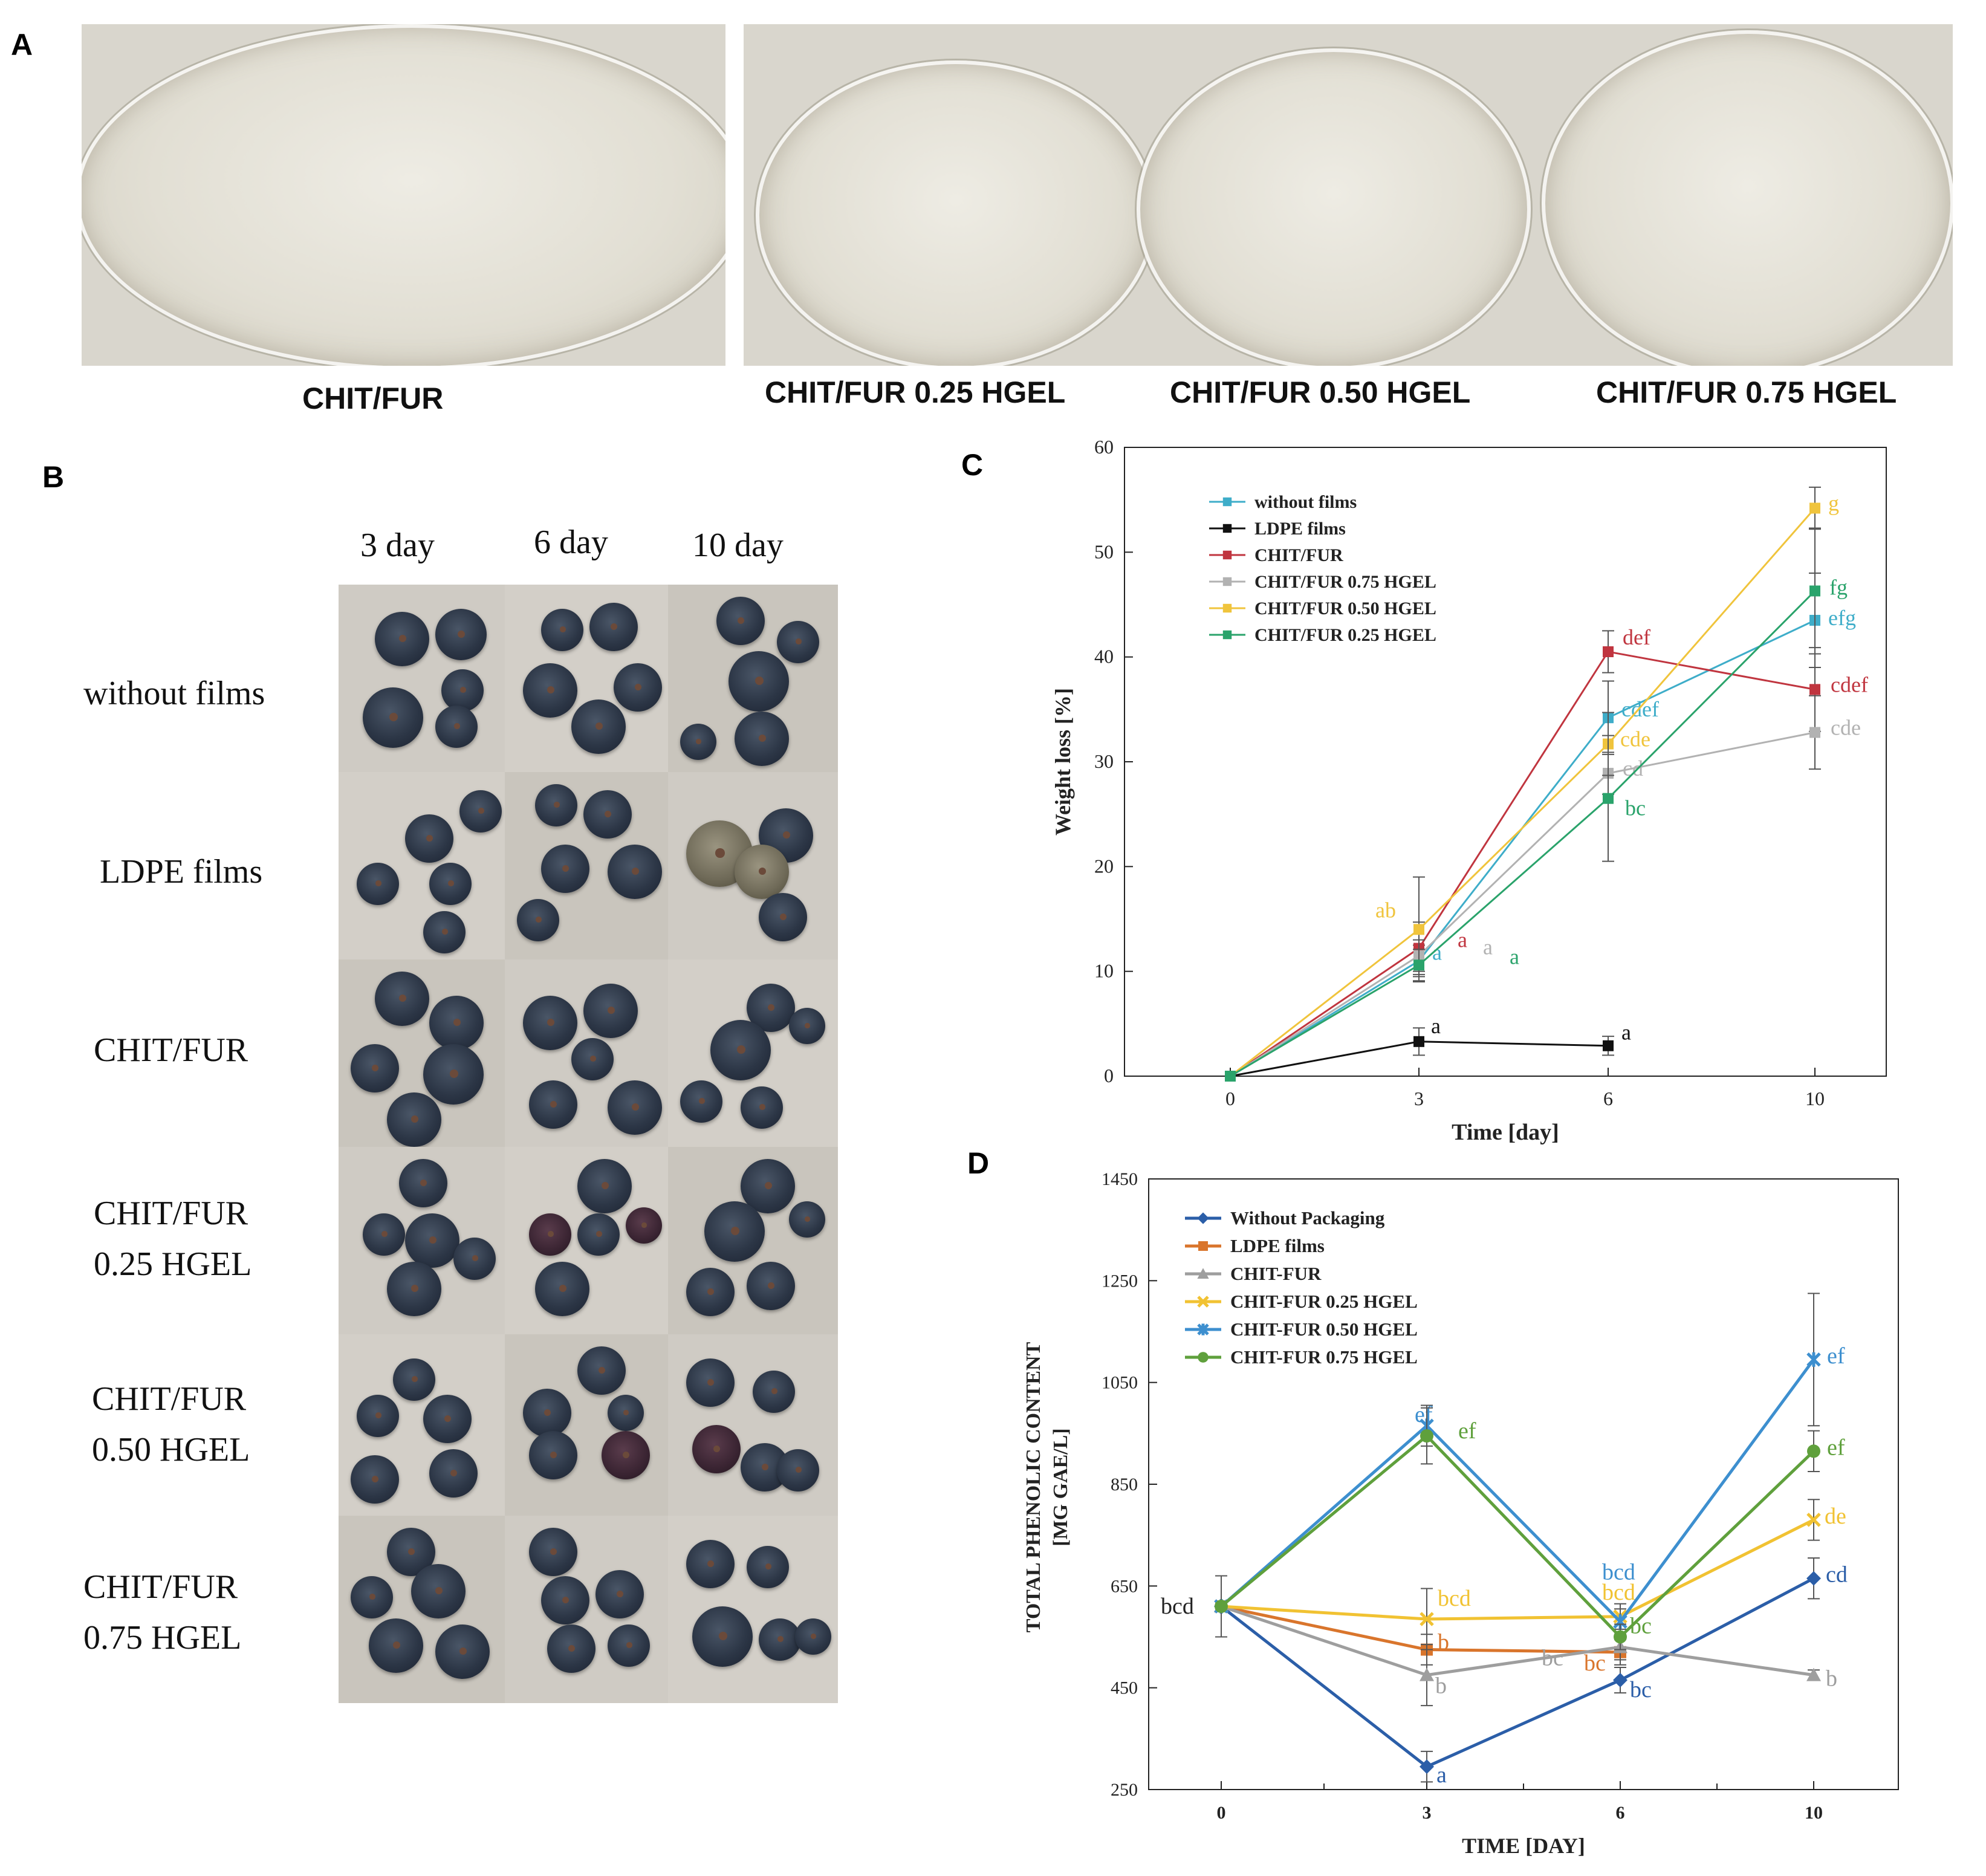  Describe the element at coordinates (182, 872) in the screenshot. I see `row-label-ldpe-films: LDPE films` at that location.